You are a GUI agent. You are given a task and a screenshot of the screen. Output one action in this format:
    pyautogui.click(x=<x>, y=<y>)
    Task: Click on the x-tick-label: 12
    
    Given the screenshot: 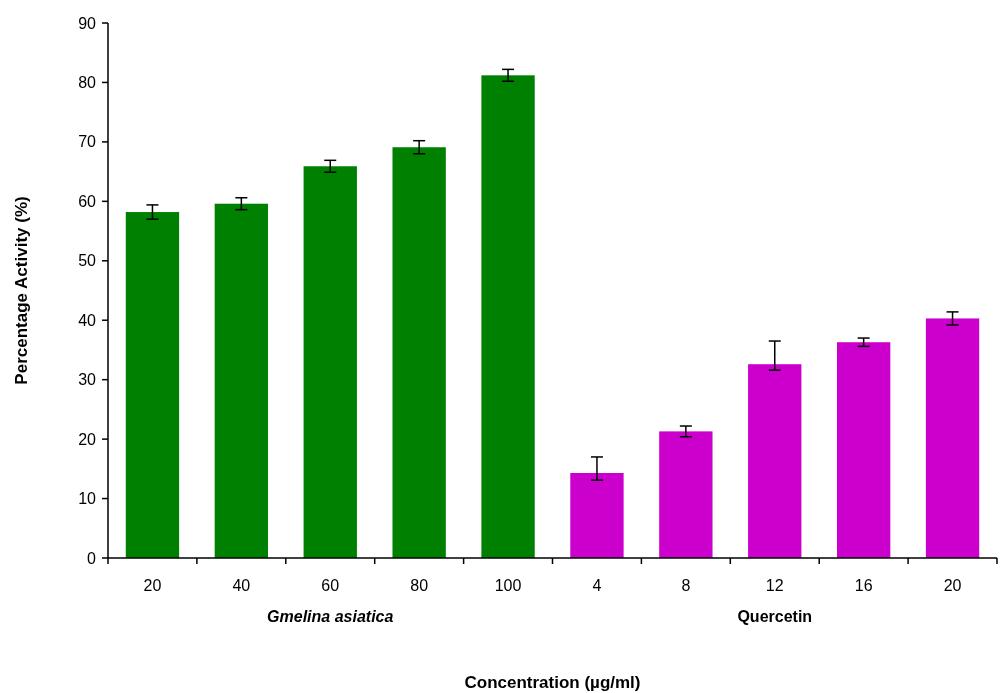 What is the action you would take?
    pyautogui.click(x=774, y=585)
    